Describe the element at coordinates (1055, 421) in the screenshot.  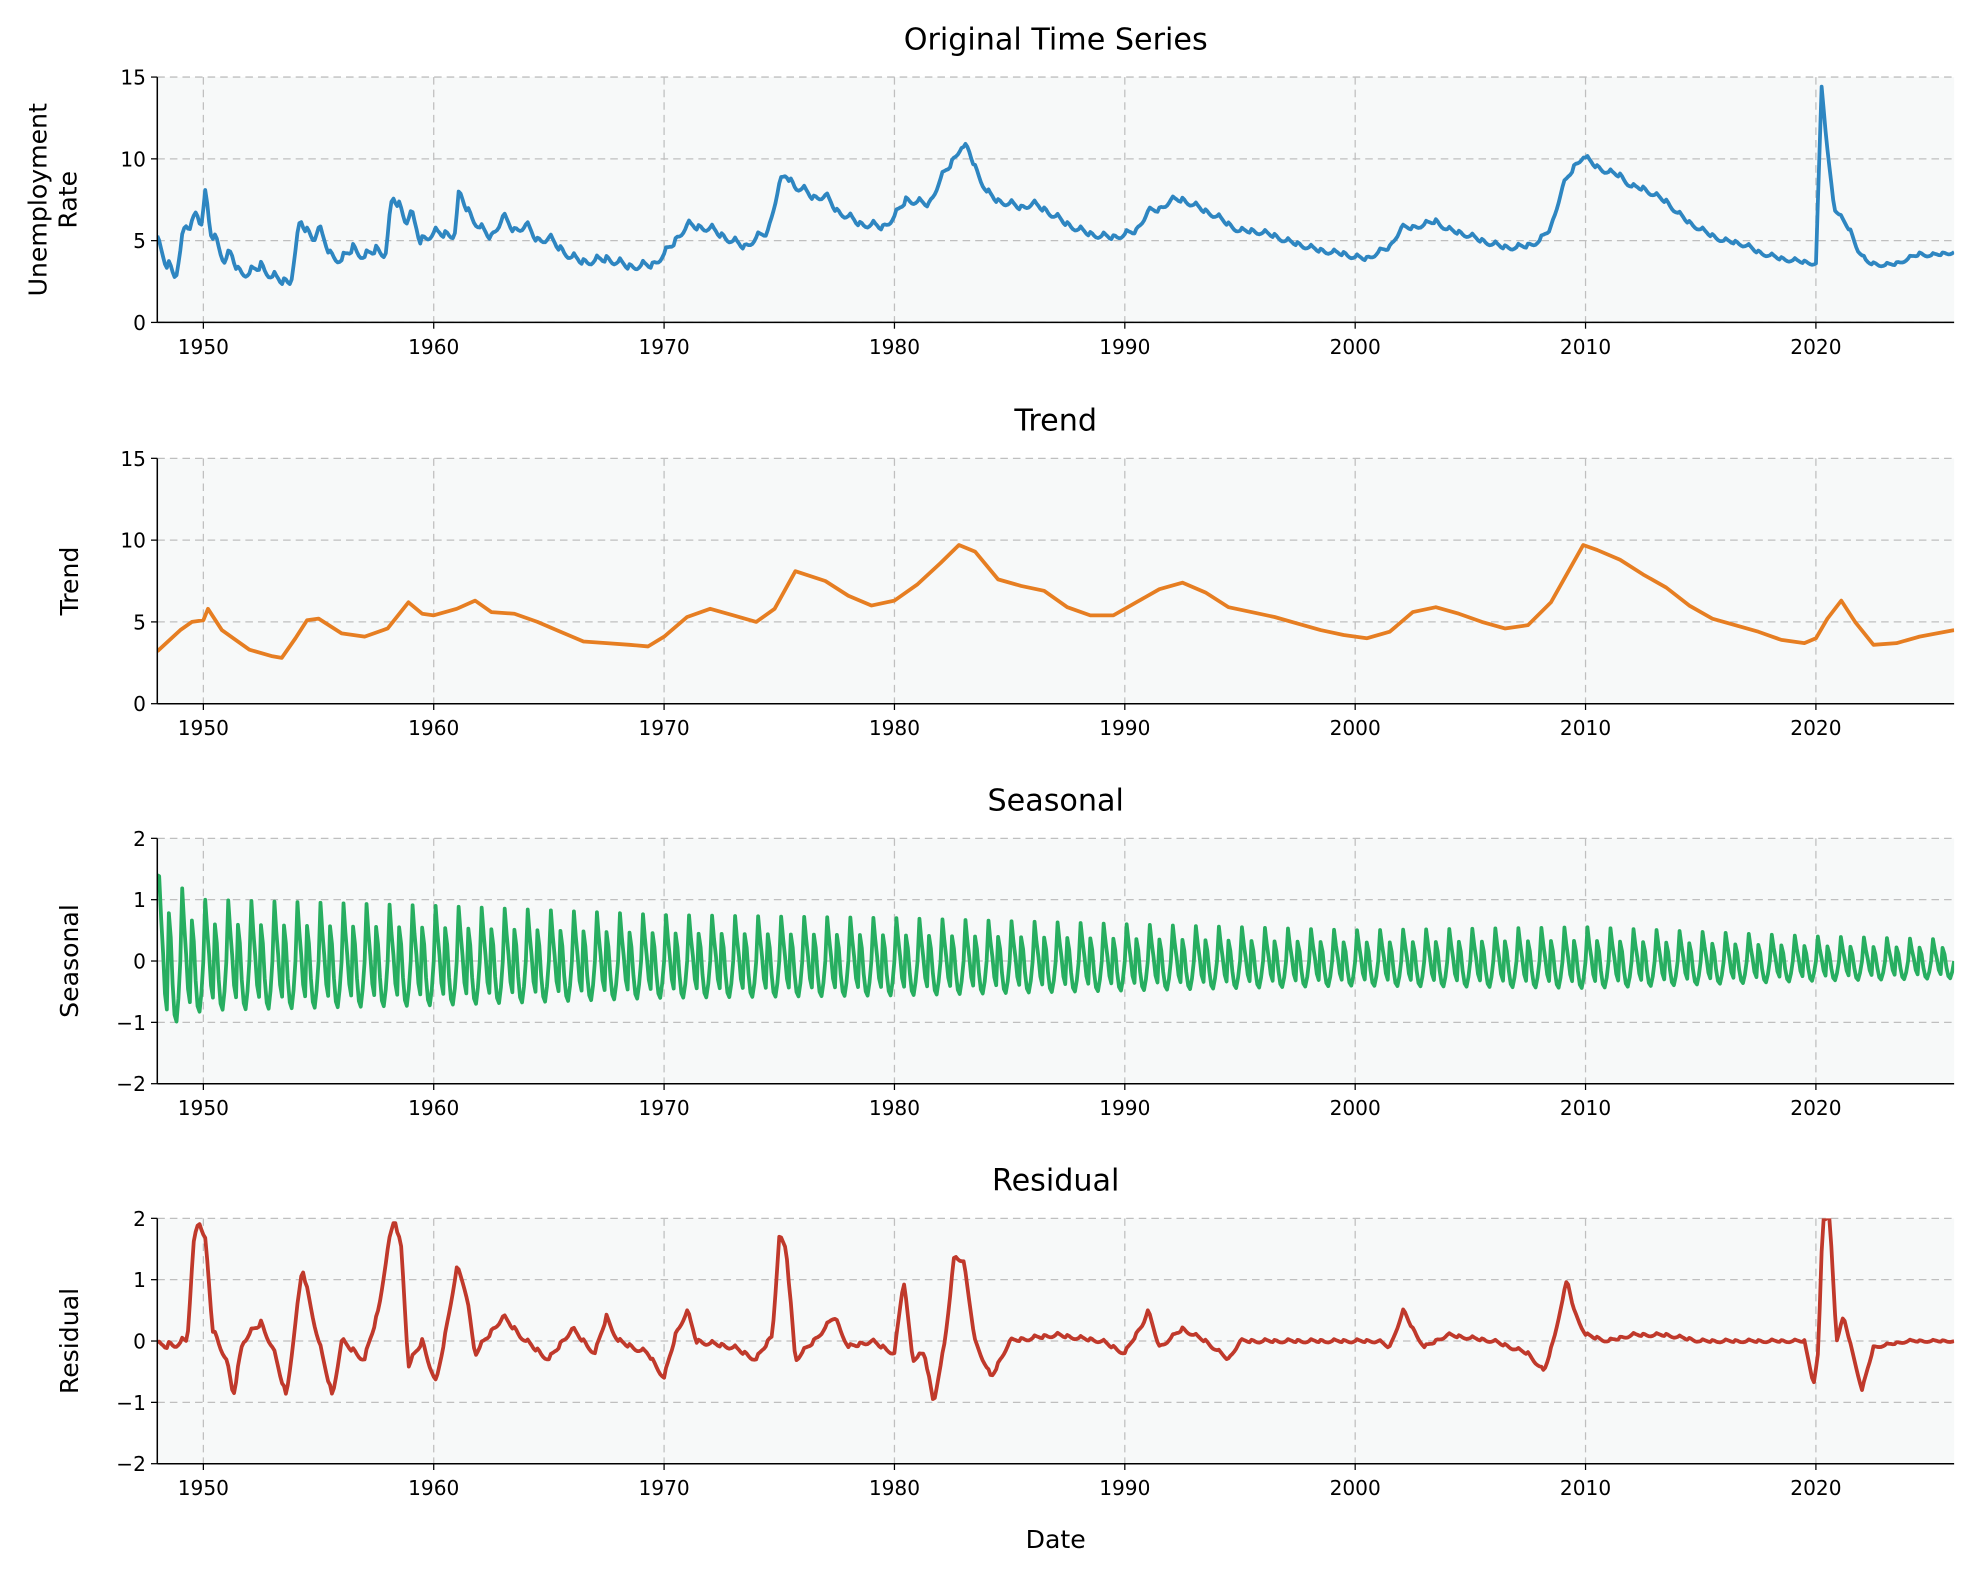
I see `panel-title: Trend` at that location.